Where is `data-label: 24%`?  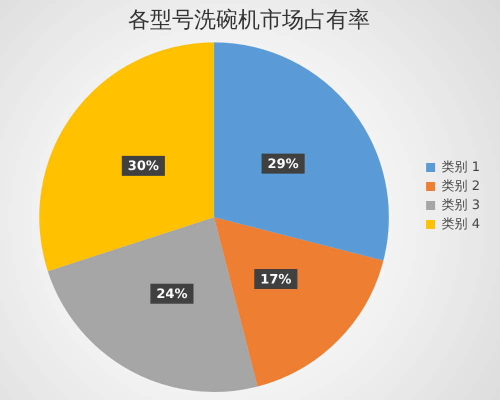 data-label: 24% is located at coordinates (172, 294).